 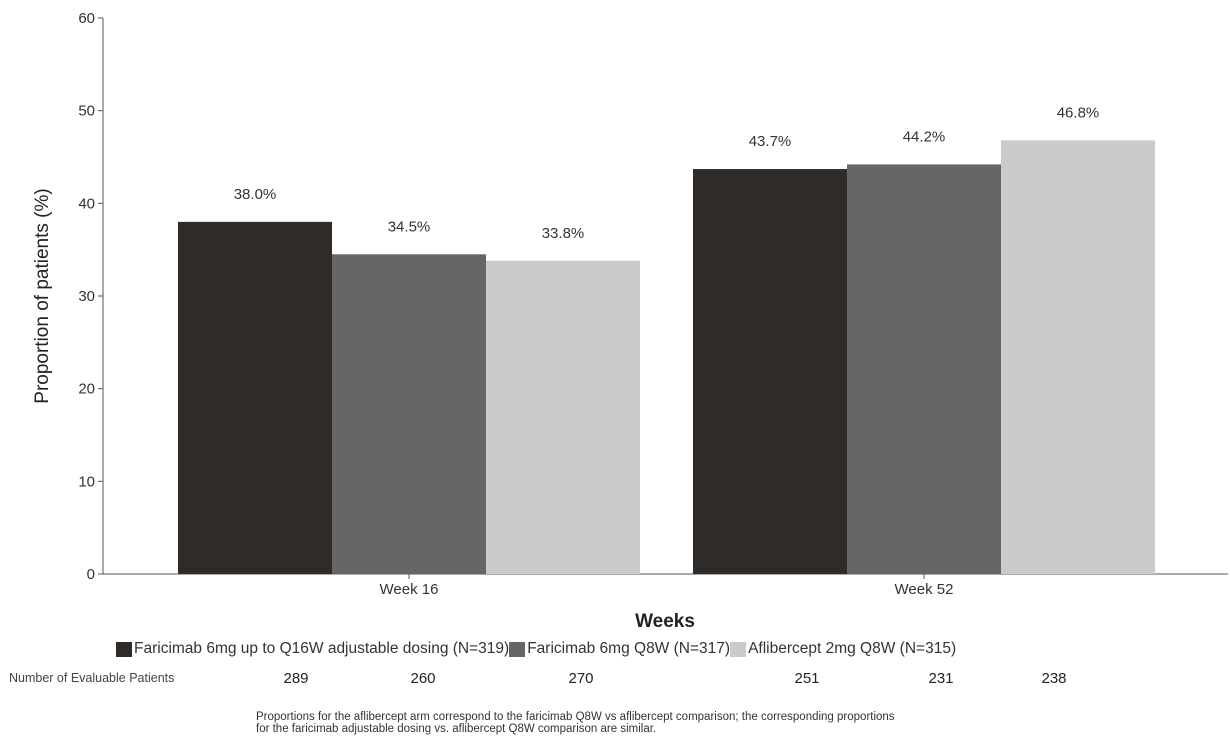 What do you see at coordinates (86, 18) in the screenshot?
I see `y-tick-label: 60` at bounding box center [86, 18].